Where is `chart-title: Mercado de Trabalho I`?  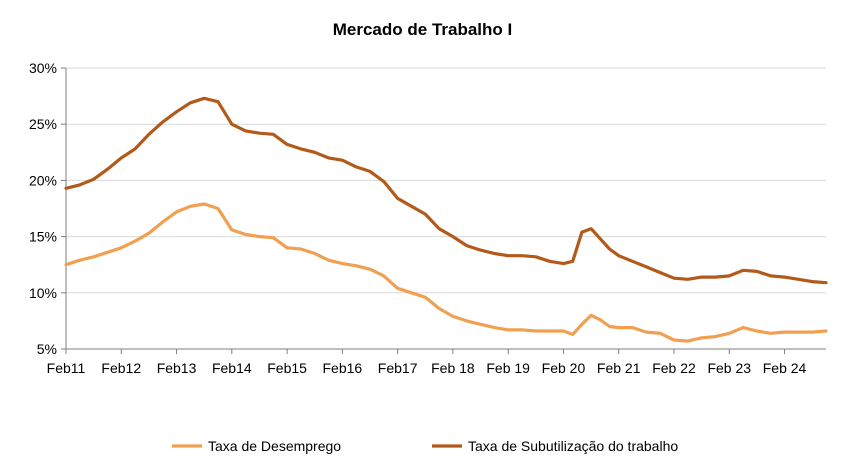 chart-title: Mercado de Trabalho I is located at coordinates (422, 29).